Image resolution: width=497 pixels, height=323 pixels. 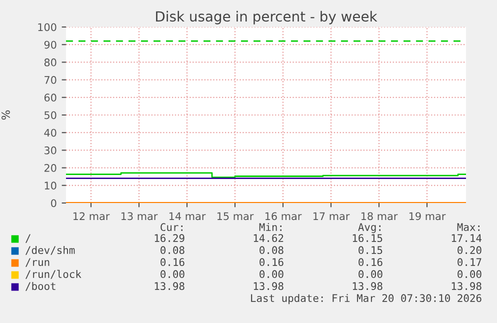 I want to click on y-tick-label: 10, so click(x=50, y=186).